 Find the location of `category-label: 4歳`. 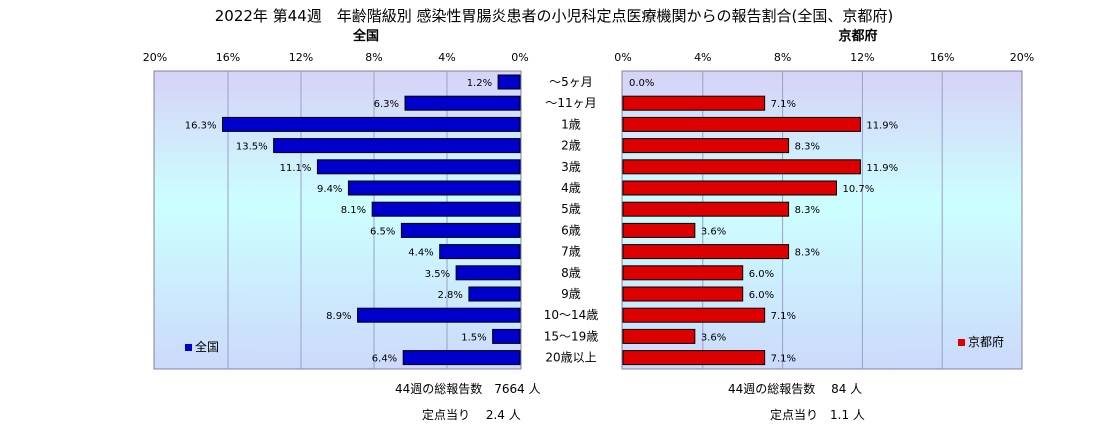

category-label: 4歳 is located at coordinates (571, 188).